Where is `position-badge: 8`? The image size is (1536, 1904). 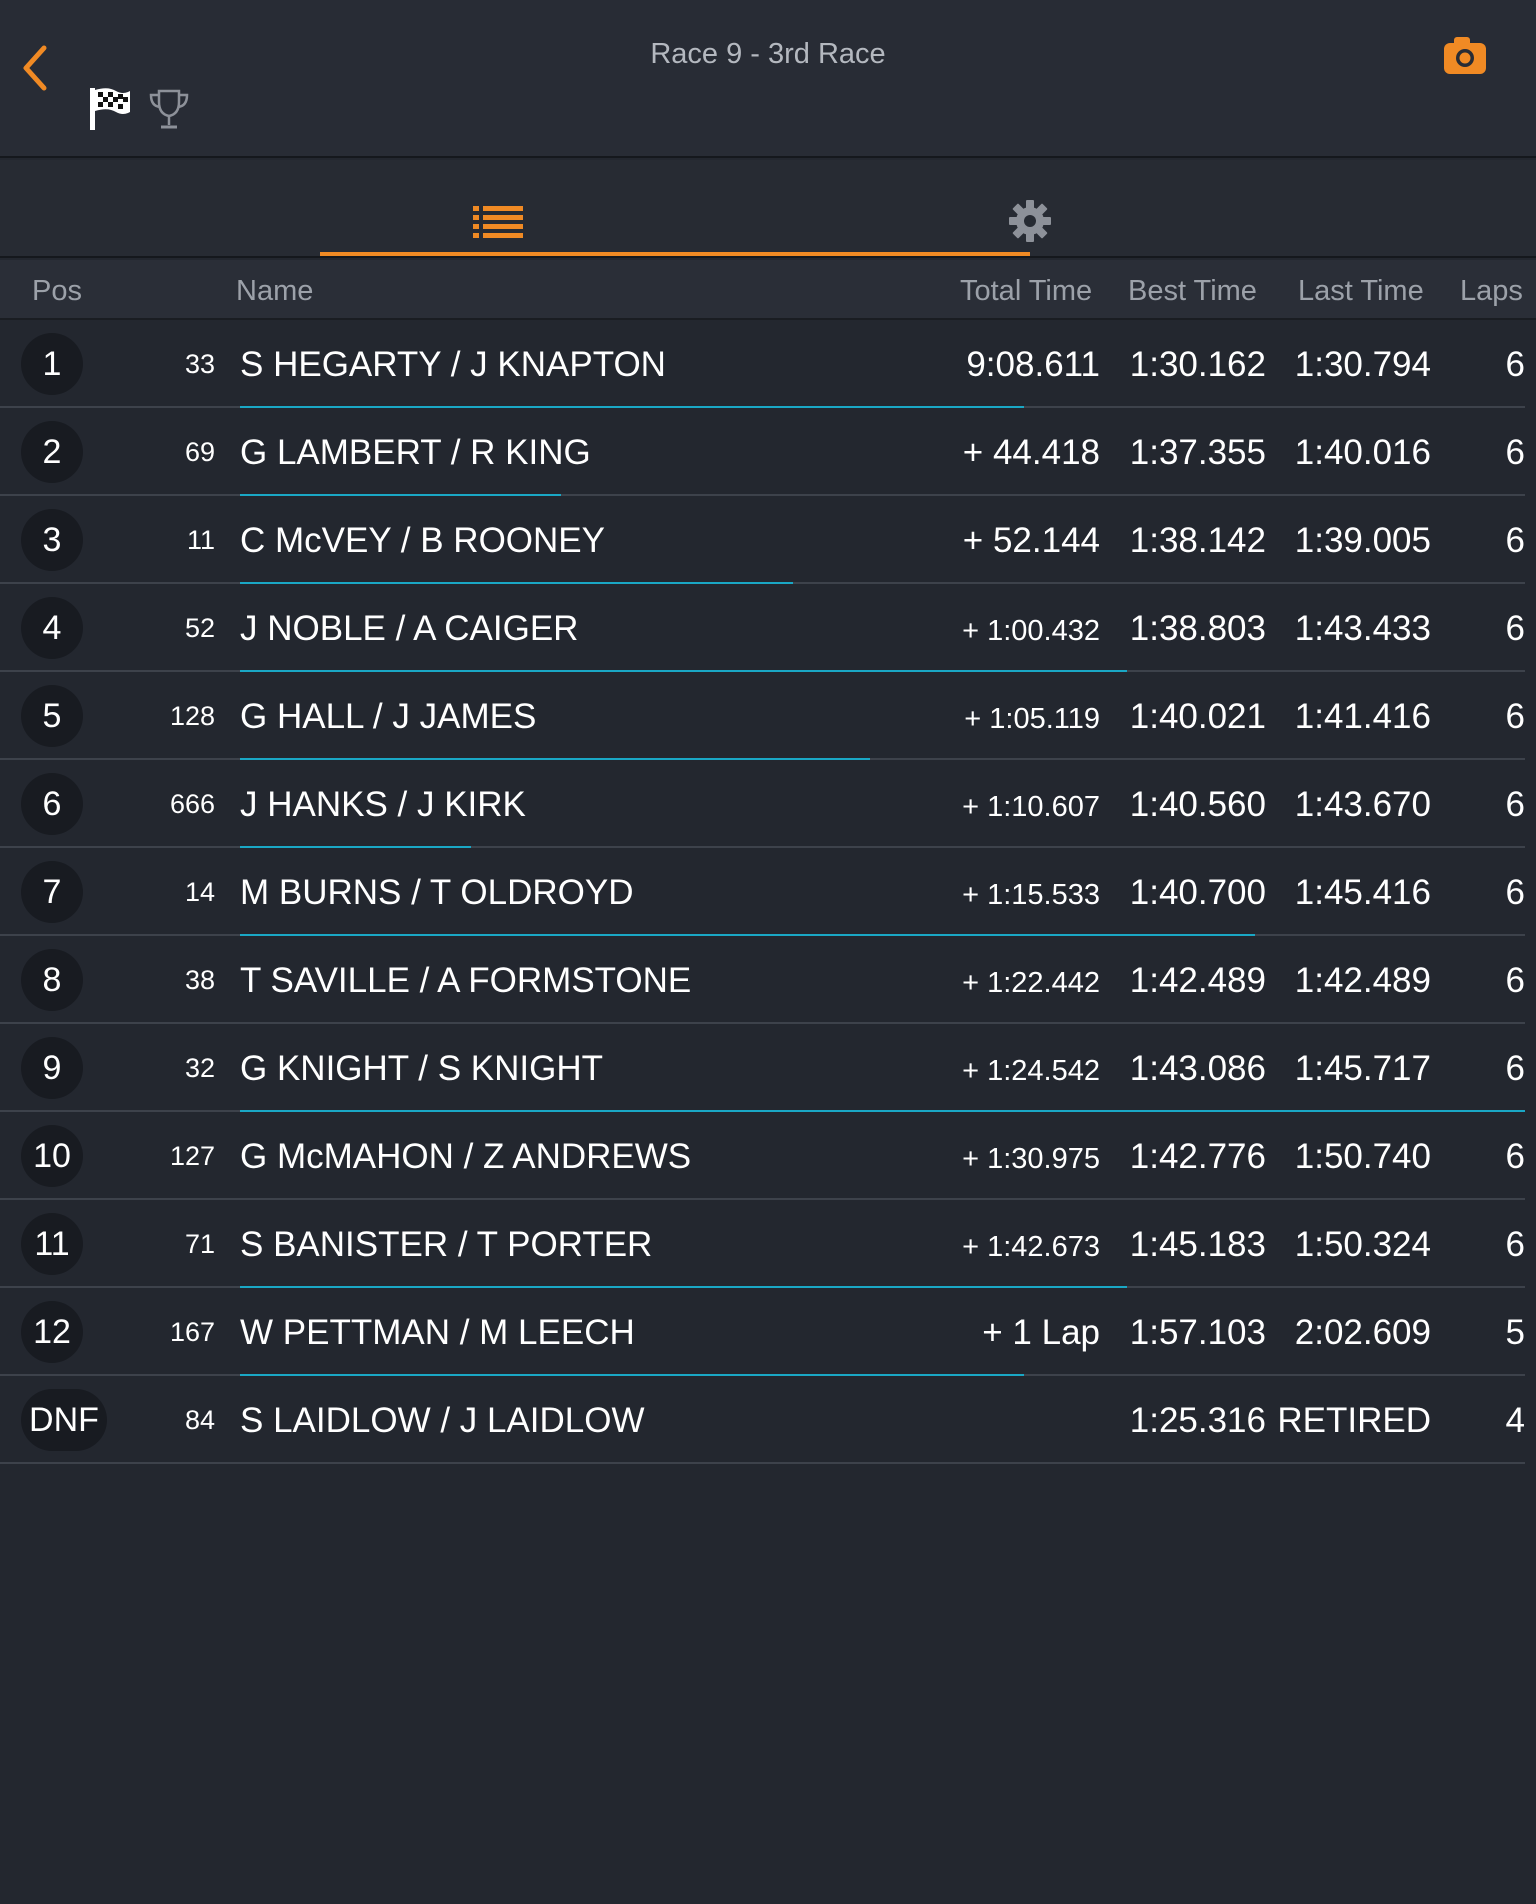 position-badge: 8 is located at coordinates (52, 980).